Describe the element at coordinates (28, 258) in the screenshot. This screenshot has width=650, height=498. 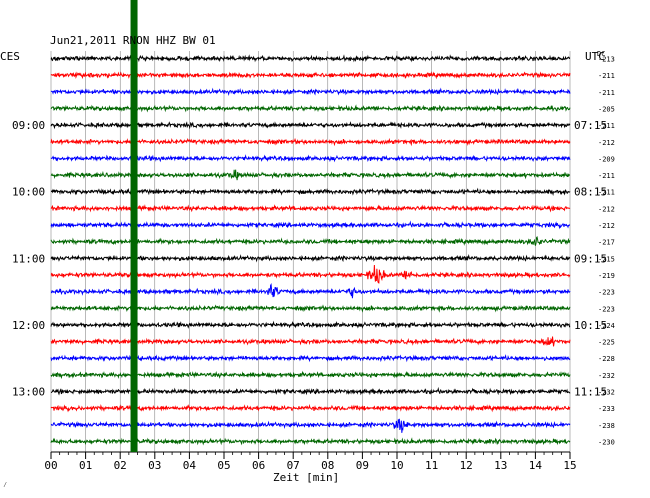
I see `left-time-label: 11:00` at that location.